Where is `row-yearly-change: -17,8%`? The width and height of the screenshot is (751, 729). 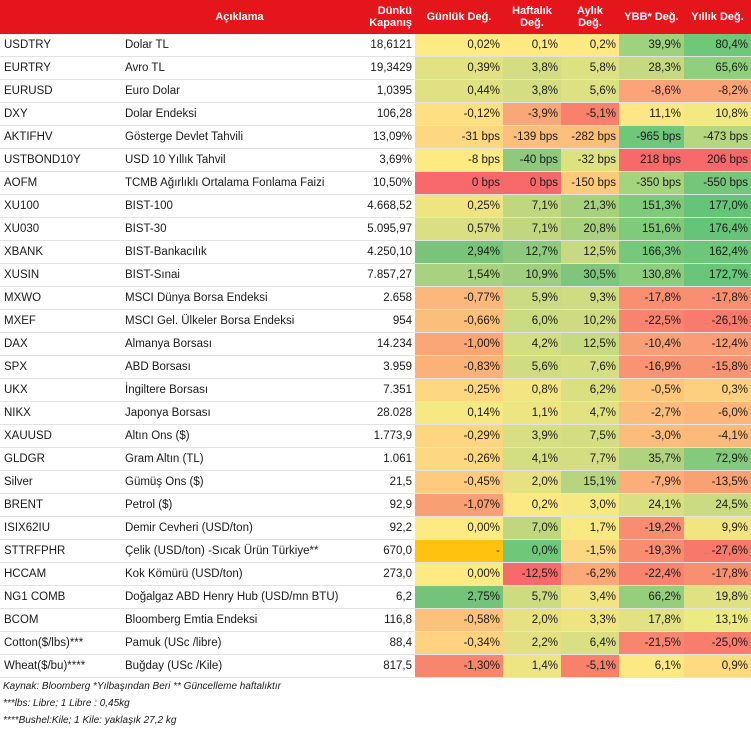
row-yearly-change: -17,8% is located at coordinates (717, 298).